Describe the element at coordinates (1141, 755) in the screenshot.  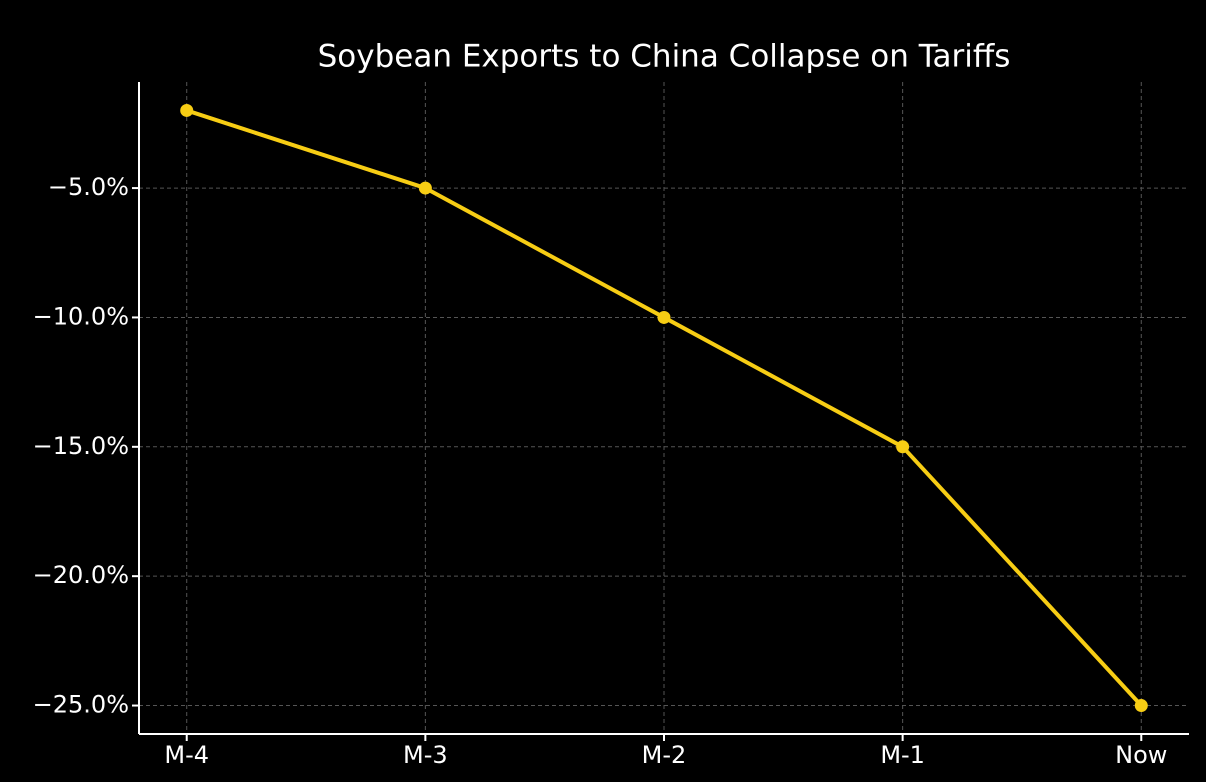
I see `x-tick-label: Now` at that location.